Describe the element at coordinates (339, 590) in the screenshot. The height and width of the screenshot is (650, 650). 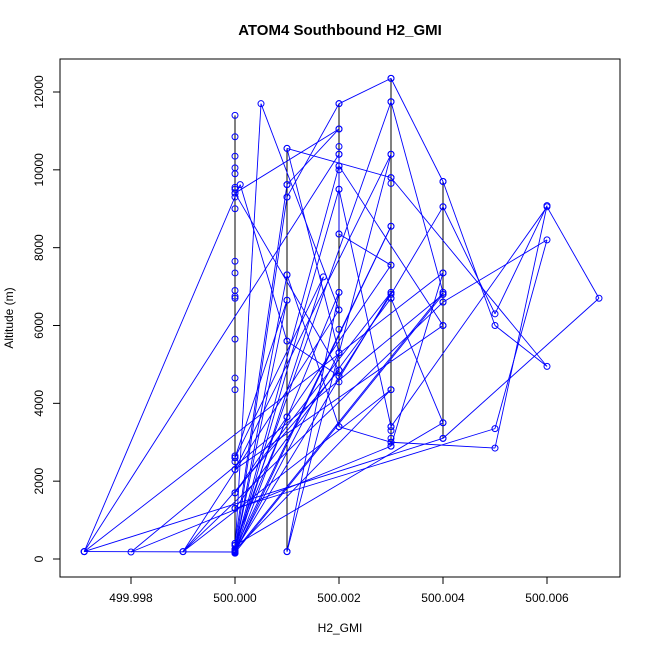
I see `x-axis: 499.998 500.000 500.002 500.004 500.006` at that location.